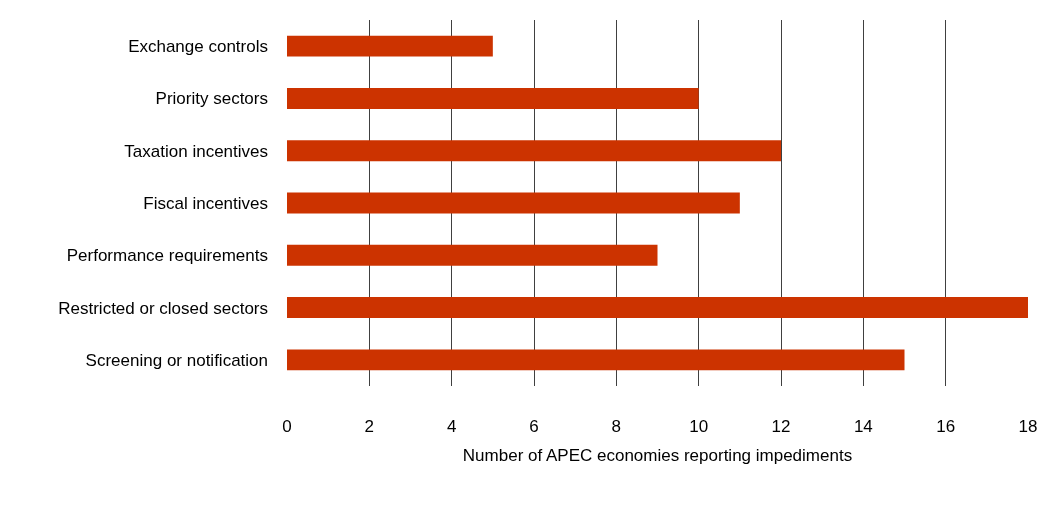  I want to click on y-tick-label: Exchange controls, so click(198, 47).